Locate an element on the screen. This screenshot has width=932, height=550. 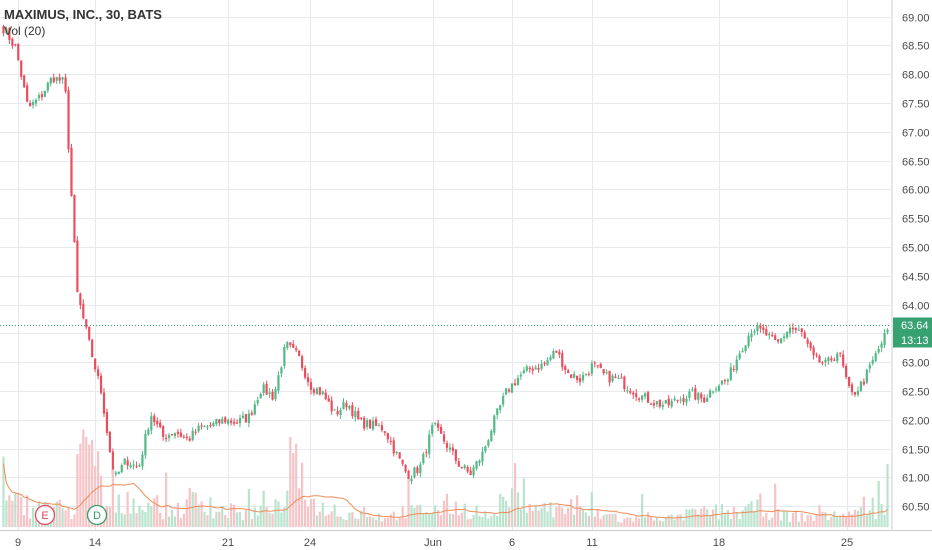
earnings-marker: E is located at coordinates (45, 515).